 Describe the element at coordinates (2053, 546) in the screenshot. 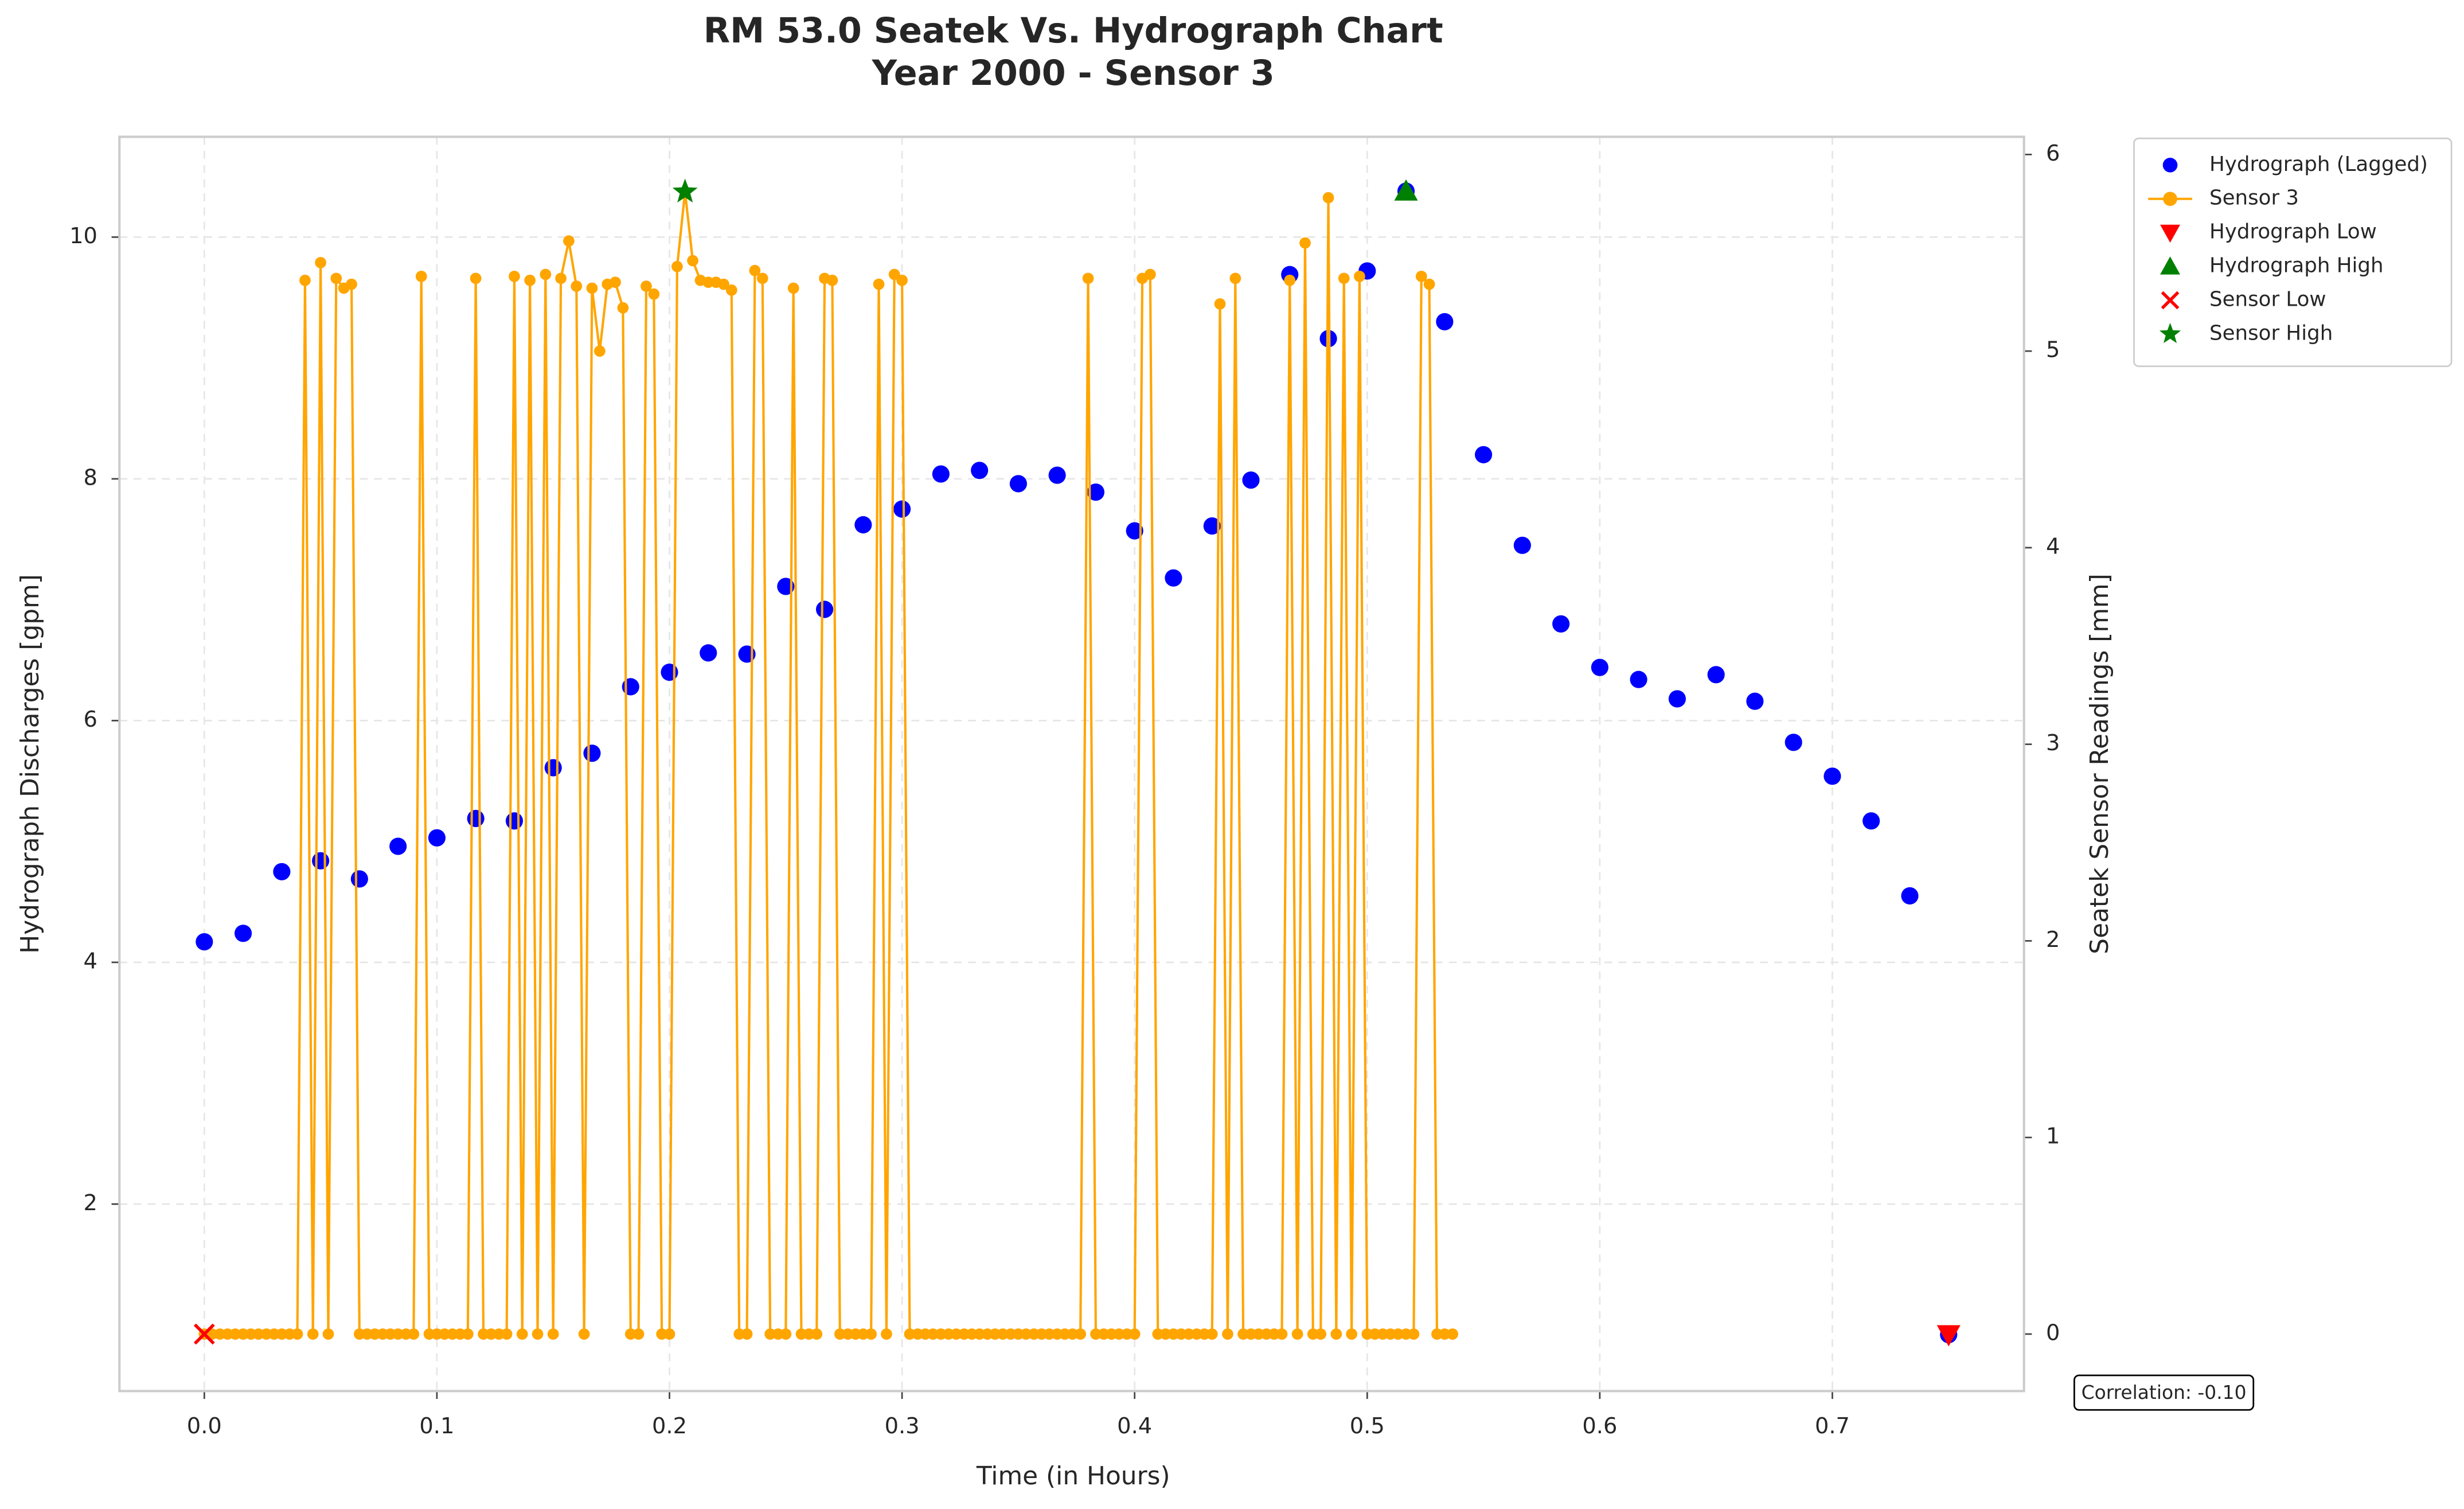

I see `y2-tick-label: 4` at that location.